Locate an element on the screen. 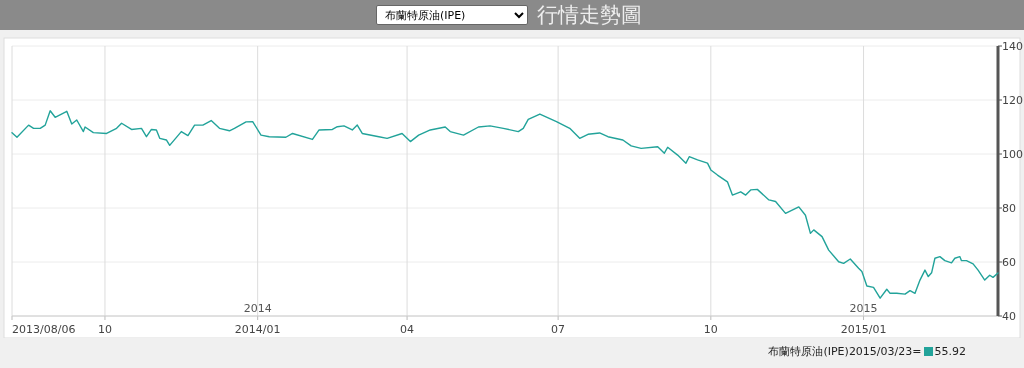 The width and height of the screenshot is (1024, 368). x2-tick-label: 2014 is located at coordinates (257, 308).